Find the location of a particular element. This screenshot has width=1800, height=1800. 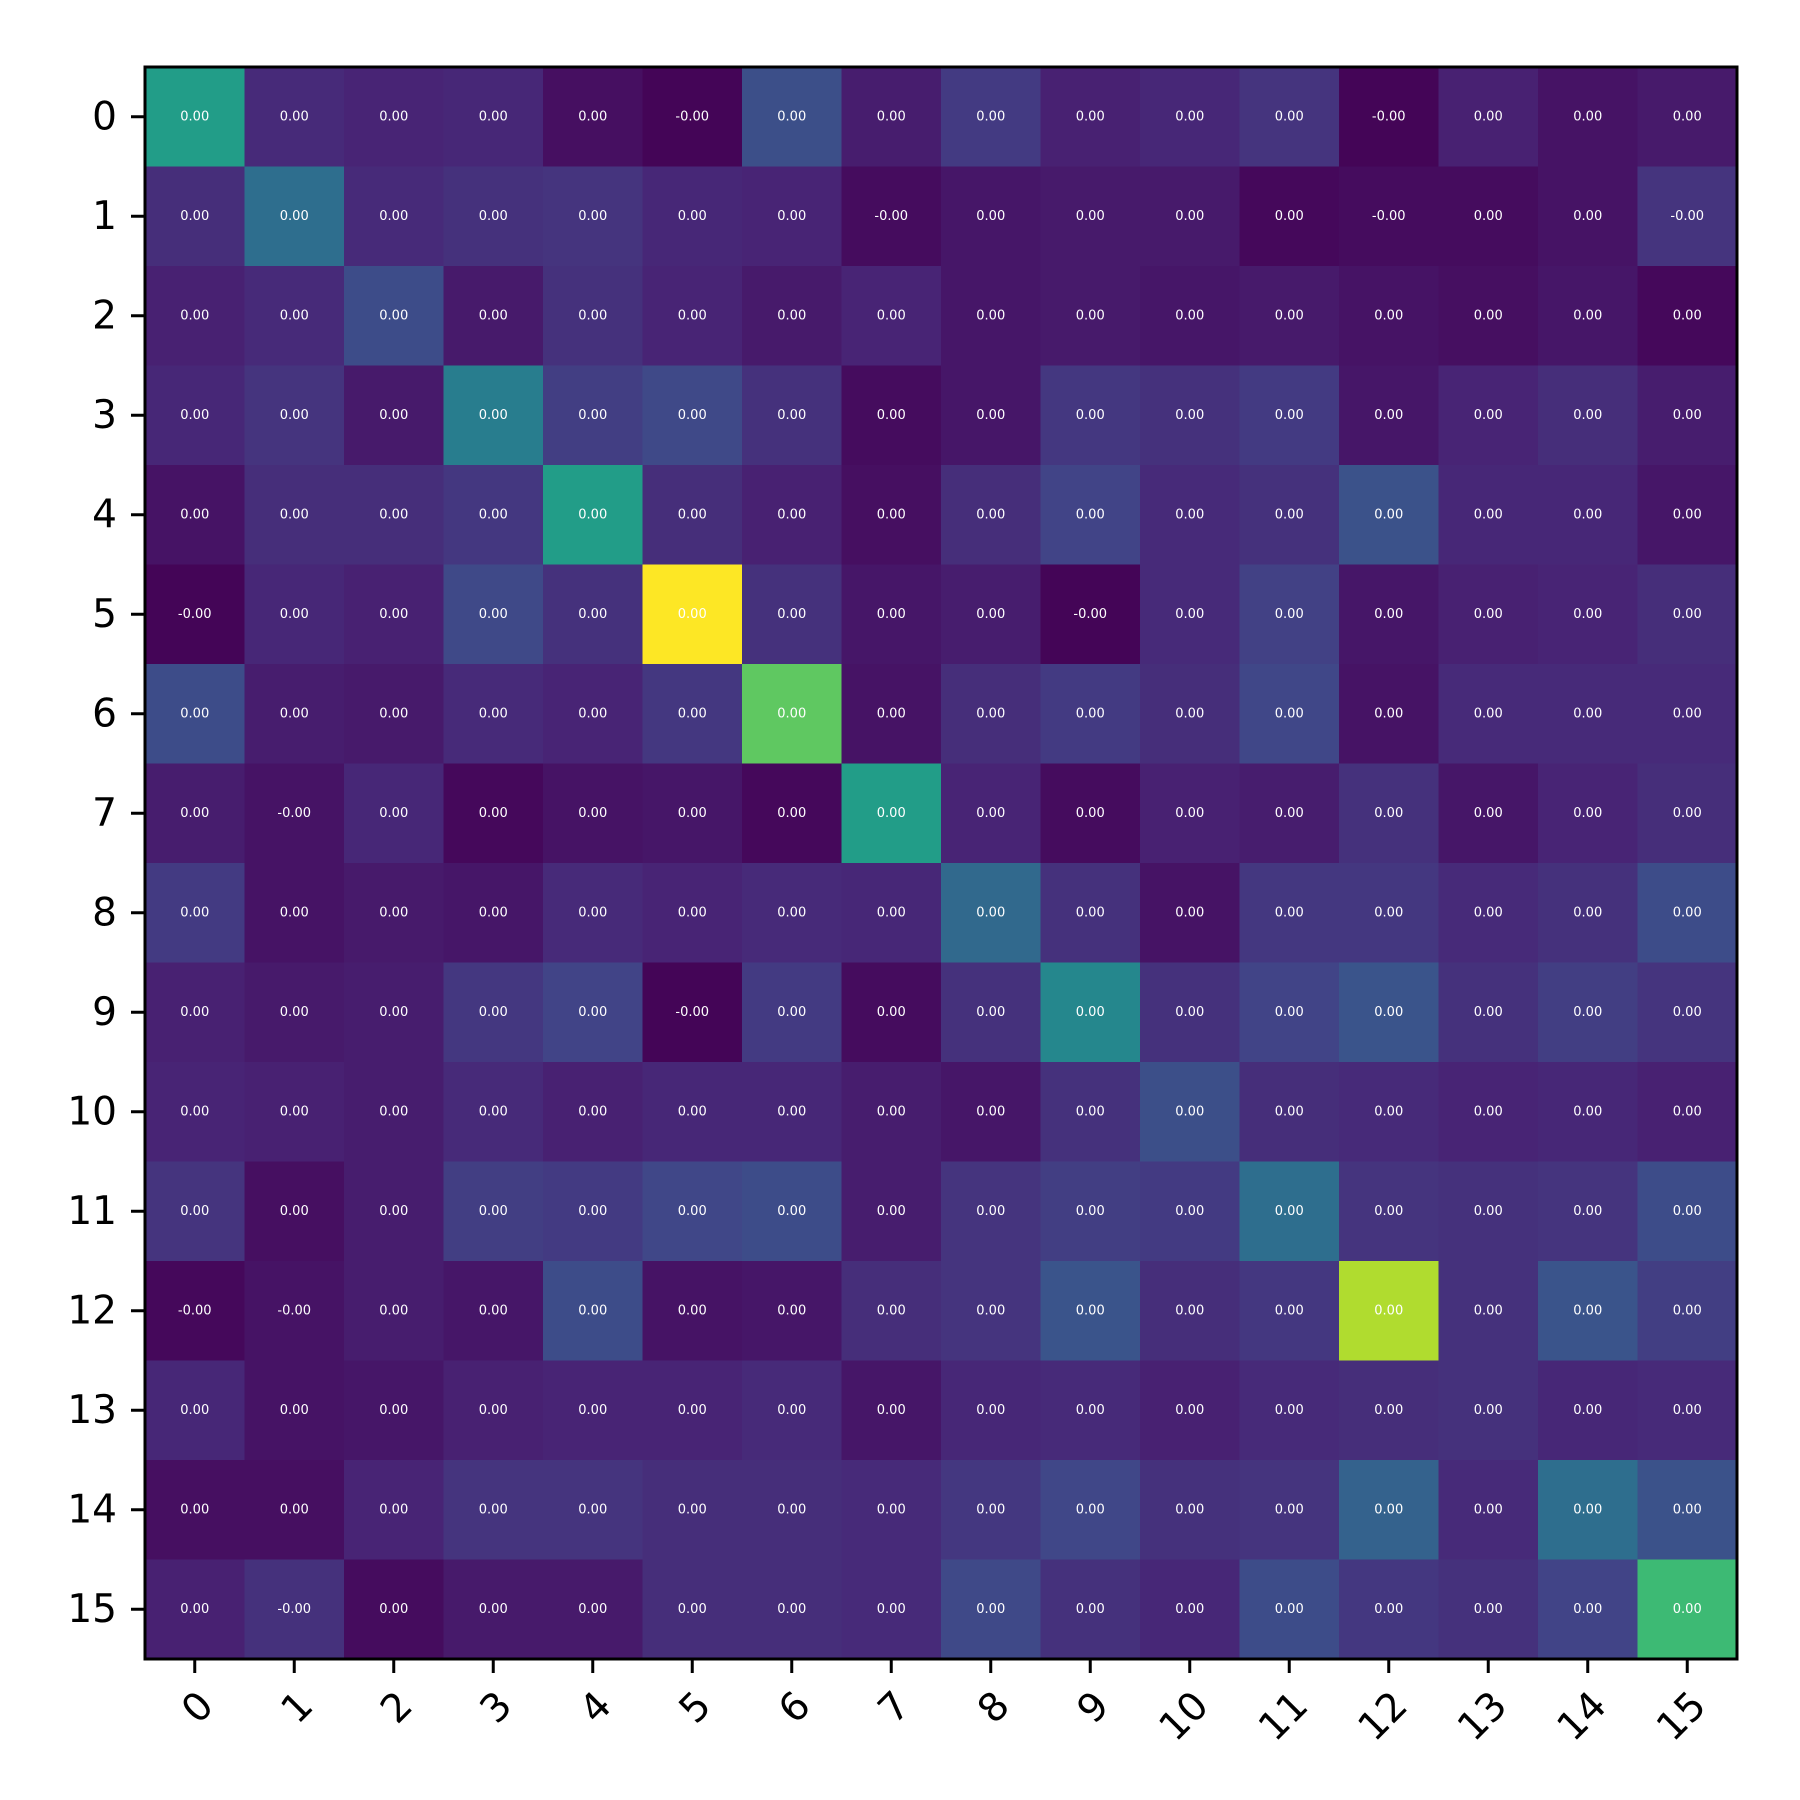

heatmap-cell-r0-c11 is located at coordinates (1289, 117).